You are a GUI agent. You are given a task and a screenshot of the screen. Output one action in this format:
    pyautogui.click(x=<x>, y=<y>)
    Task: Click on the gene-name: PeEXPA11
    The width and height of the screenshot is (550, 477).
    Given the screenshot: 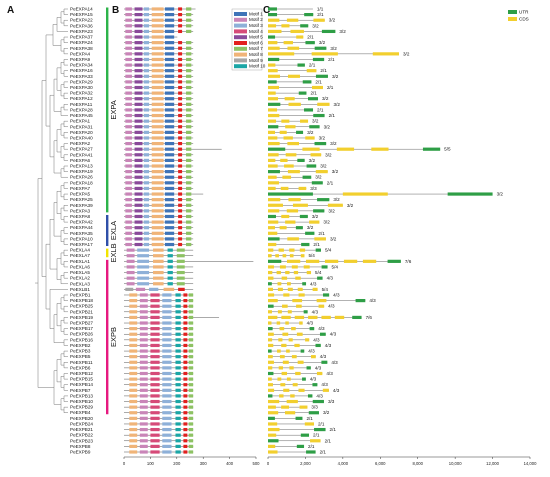 What is the action you would take?
    pyautogui.click(x=81, y=104)
    